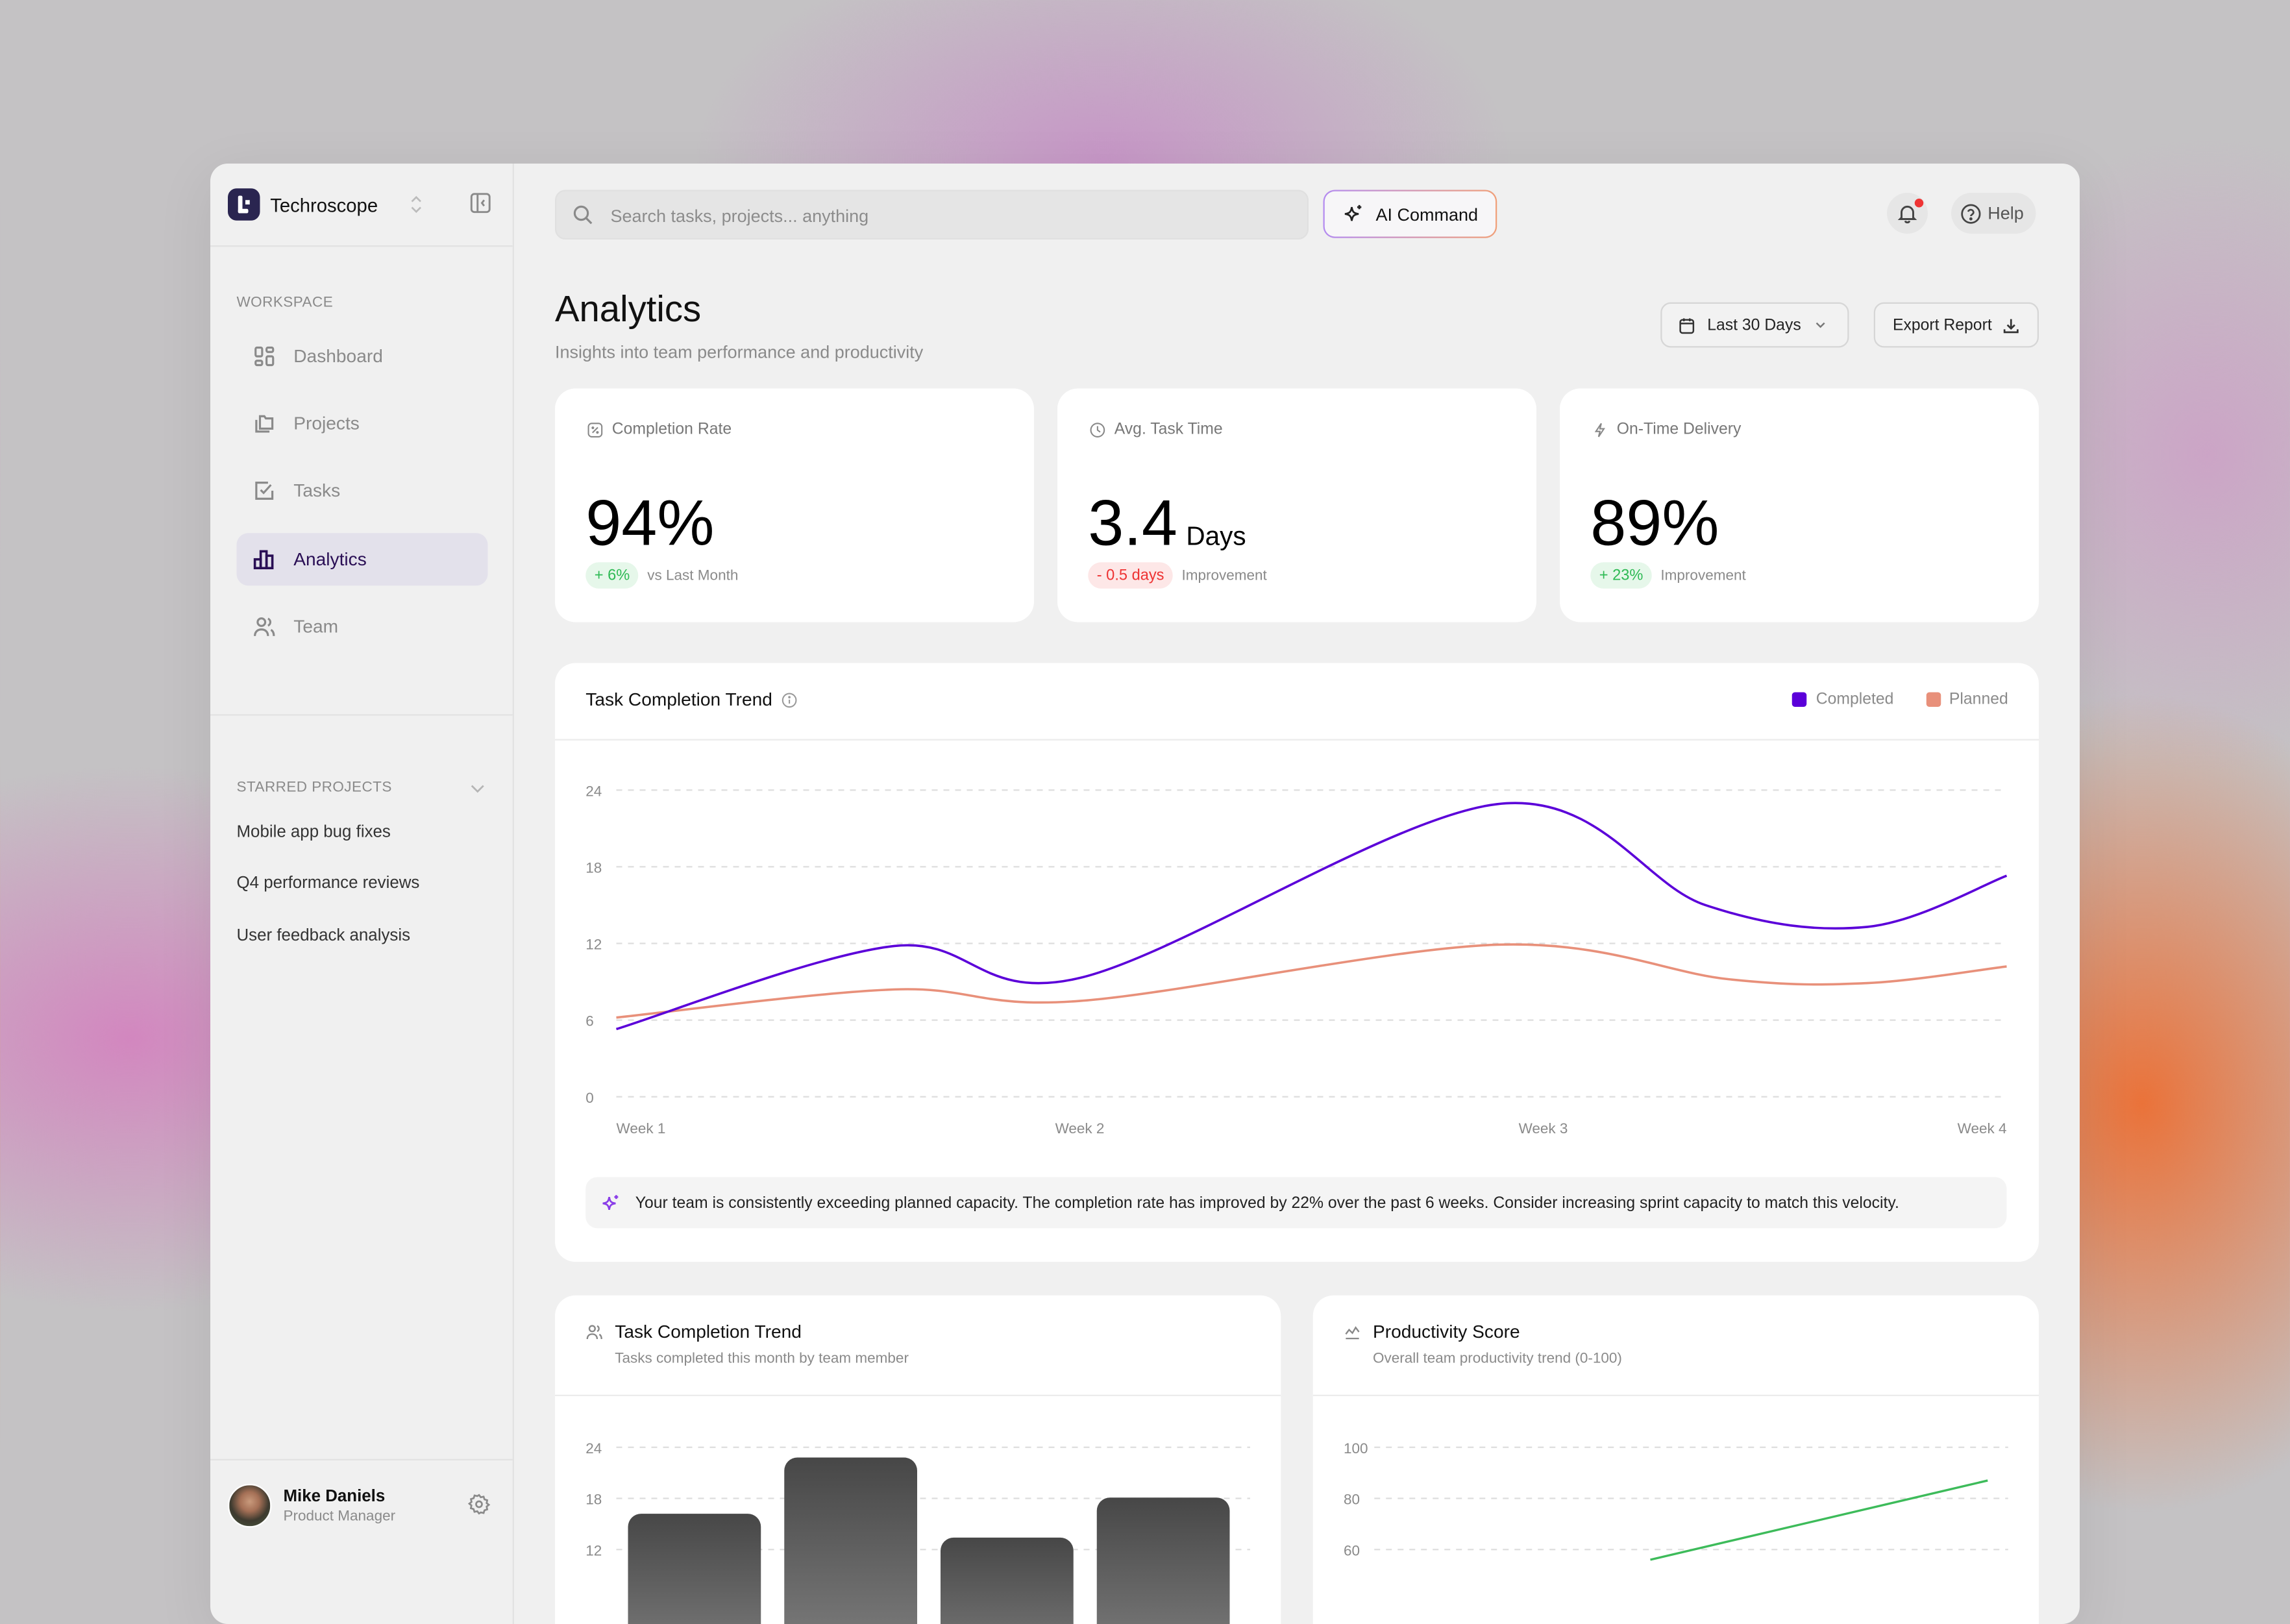 This screenshot has height=1624, width=2290. What do you see at coordinates (1216, 535) in the screenshot?
I see `stat-unit: Days` at bounding box center [1216, 535].